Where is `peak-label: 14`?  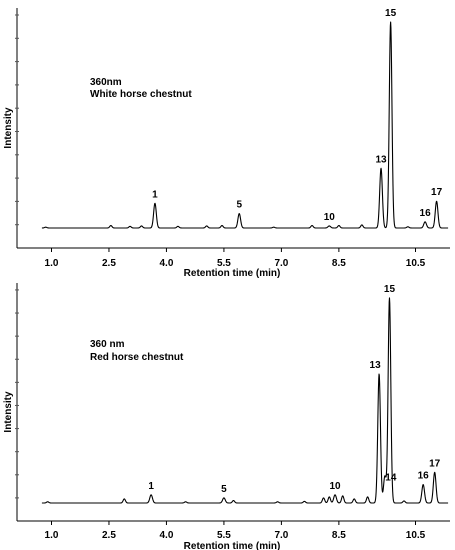
peak-label: 14 is located at coordinates (391, 477).